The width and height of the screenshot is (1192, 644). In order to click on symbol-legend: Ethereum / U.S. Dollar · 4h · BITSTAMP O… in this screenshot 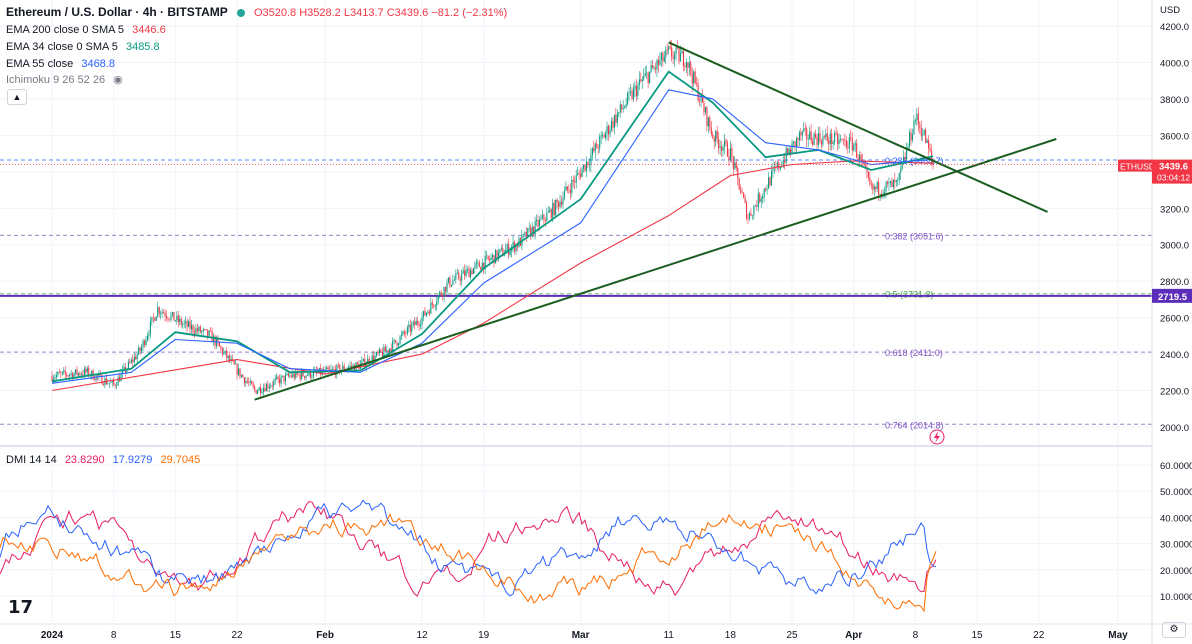, I will do `click(256, 12)`.